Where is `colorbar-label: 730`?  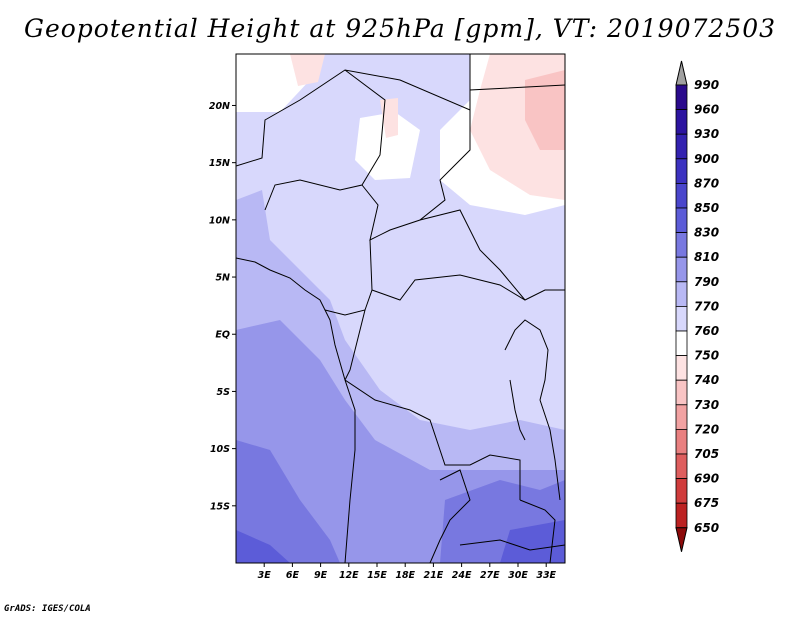 colorbar-label: 730 is located at coordinates (706, 405).